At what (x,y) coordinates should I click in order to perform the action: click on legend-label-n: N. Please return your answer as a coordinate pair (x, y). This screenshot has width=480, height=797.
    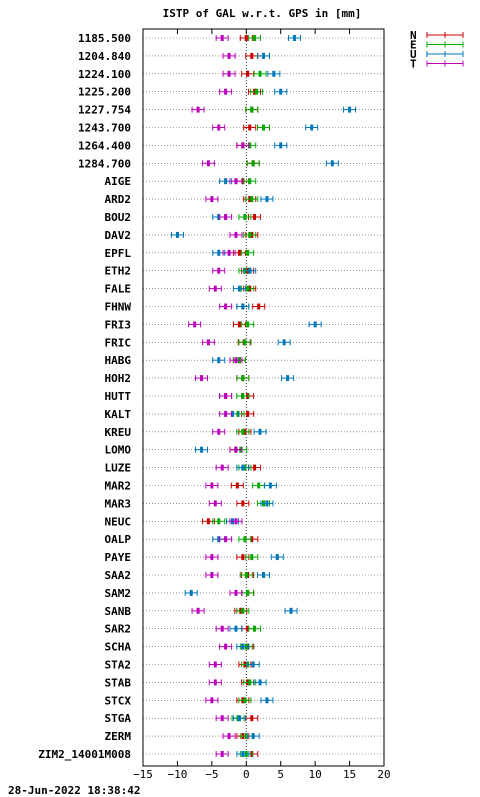
    Looking at the image, I should click on (413, 35).